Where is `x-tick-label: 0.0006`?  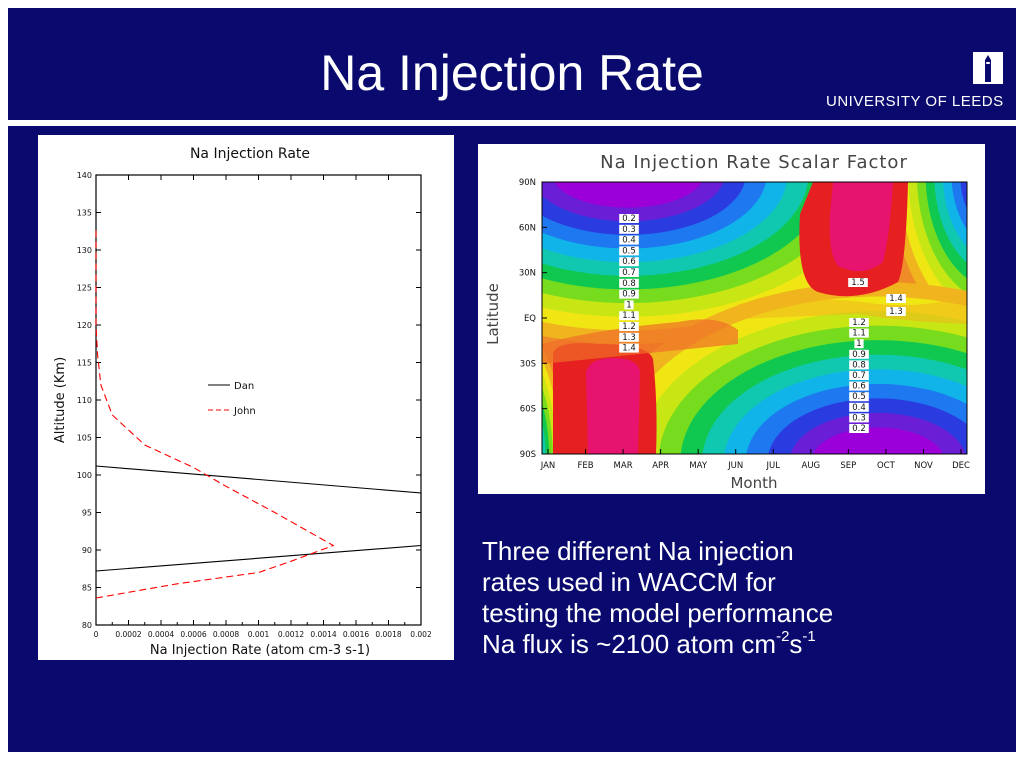
x-tick-label: 0.0006 is located at coordinates (193, 634).